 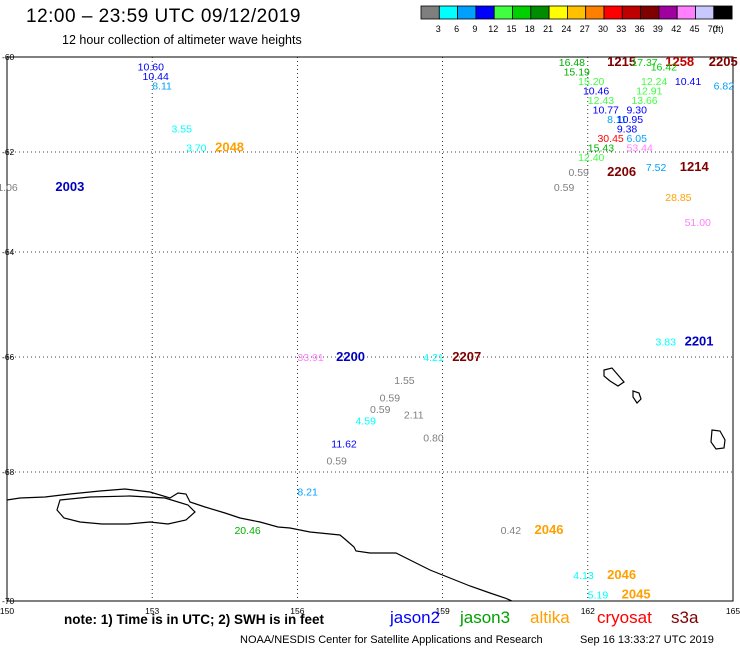 What do you see at coordinates (679, 61) in the screenshot?
I see `pass-time-label: 1258` at bounding box center [679, 61].